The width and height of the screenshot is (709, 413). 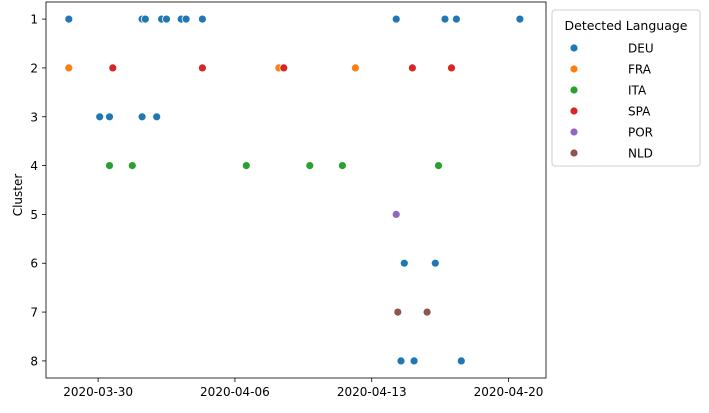 What do you see at coordinates (509, 392) in the screenshot?
I see `x-tick-label-3: 2020-04-20` at bounding box center [509, 392].